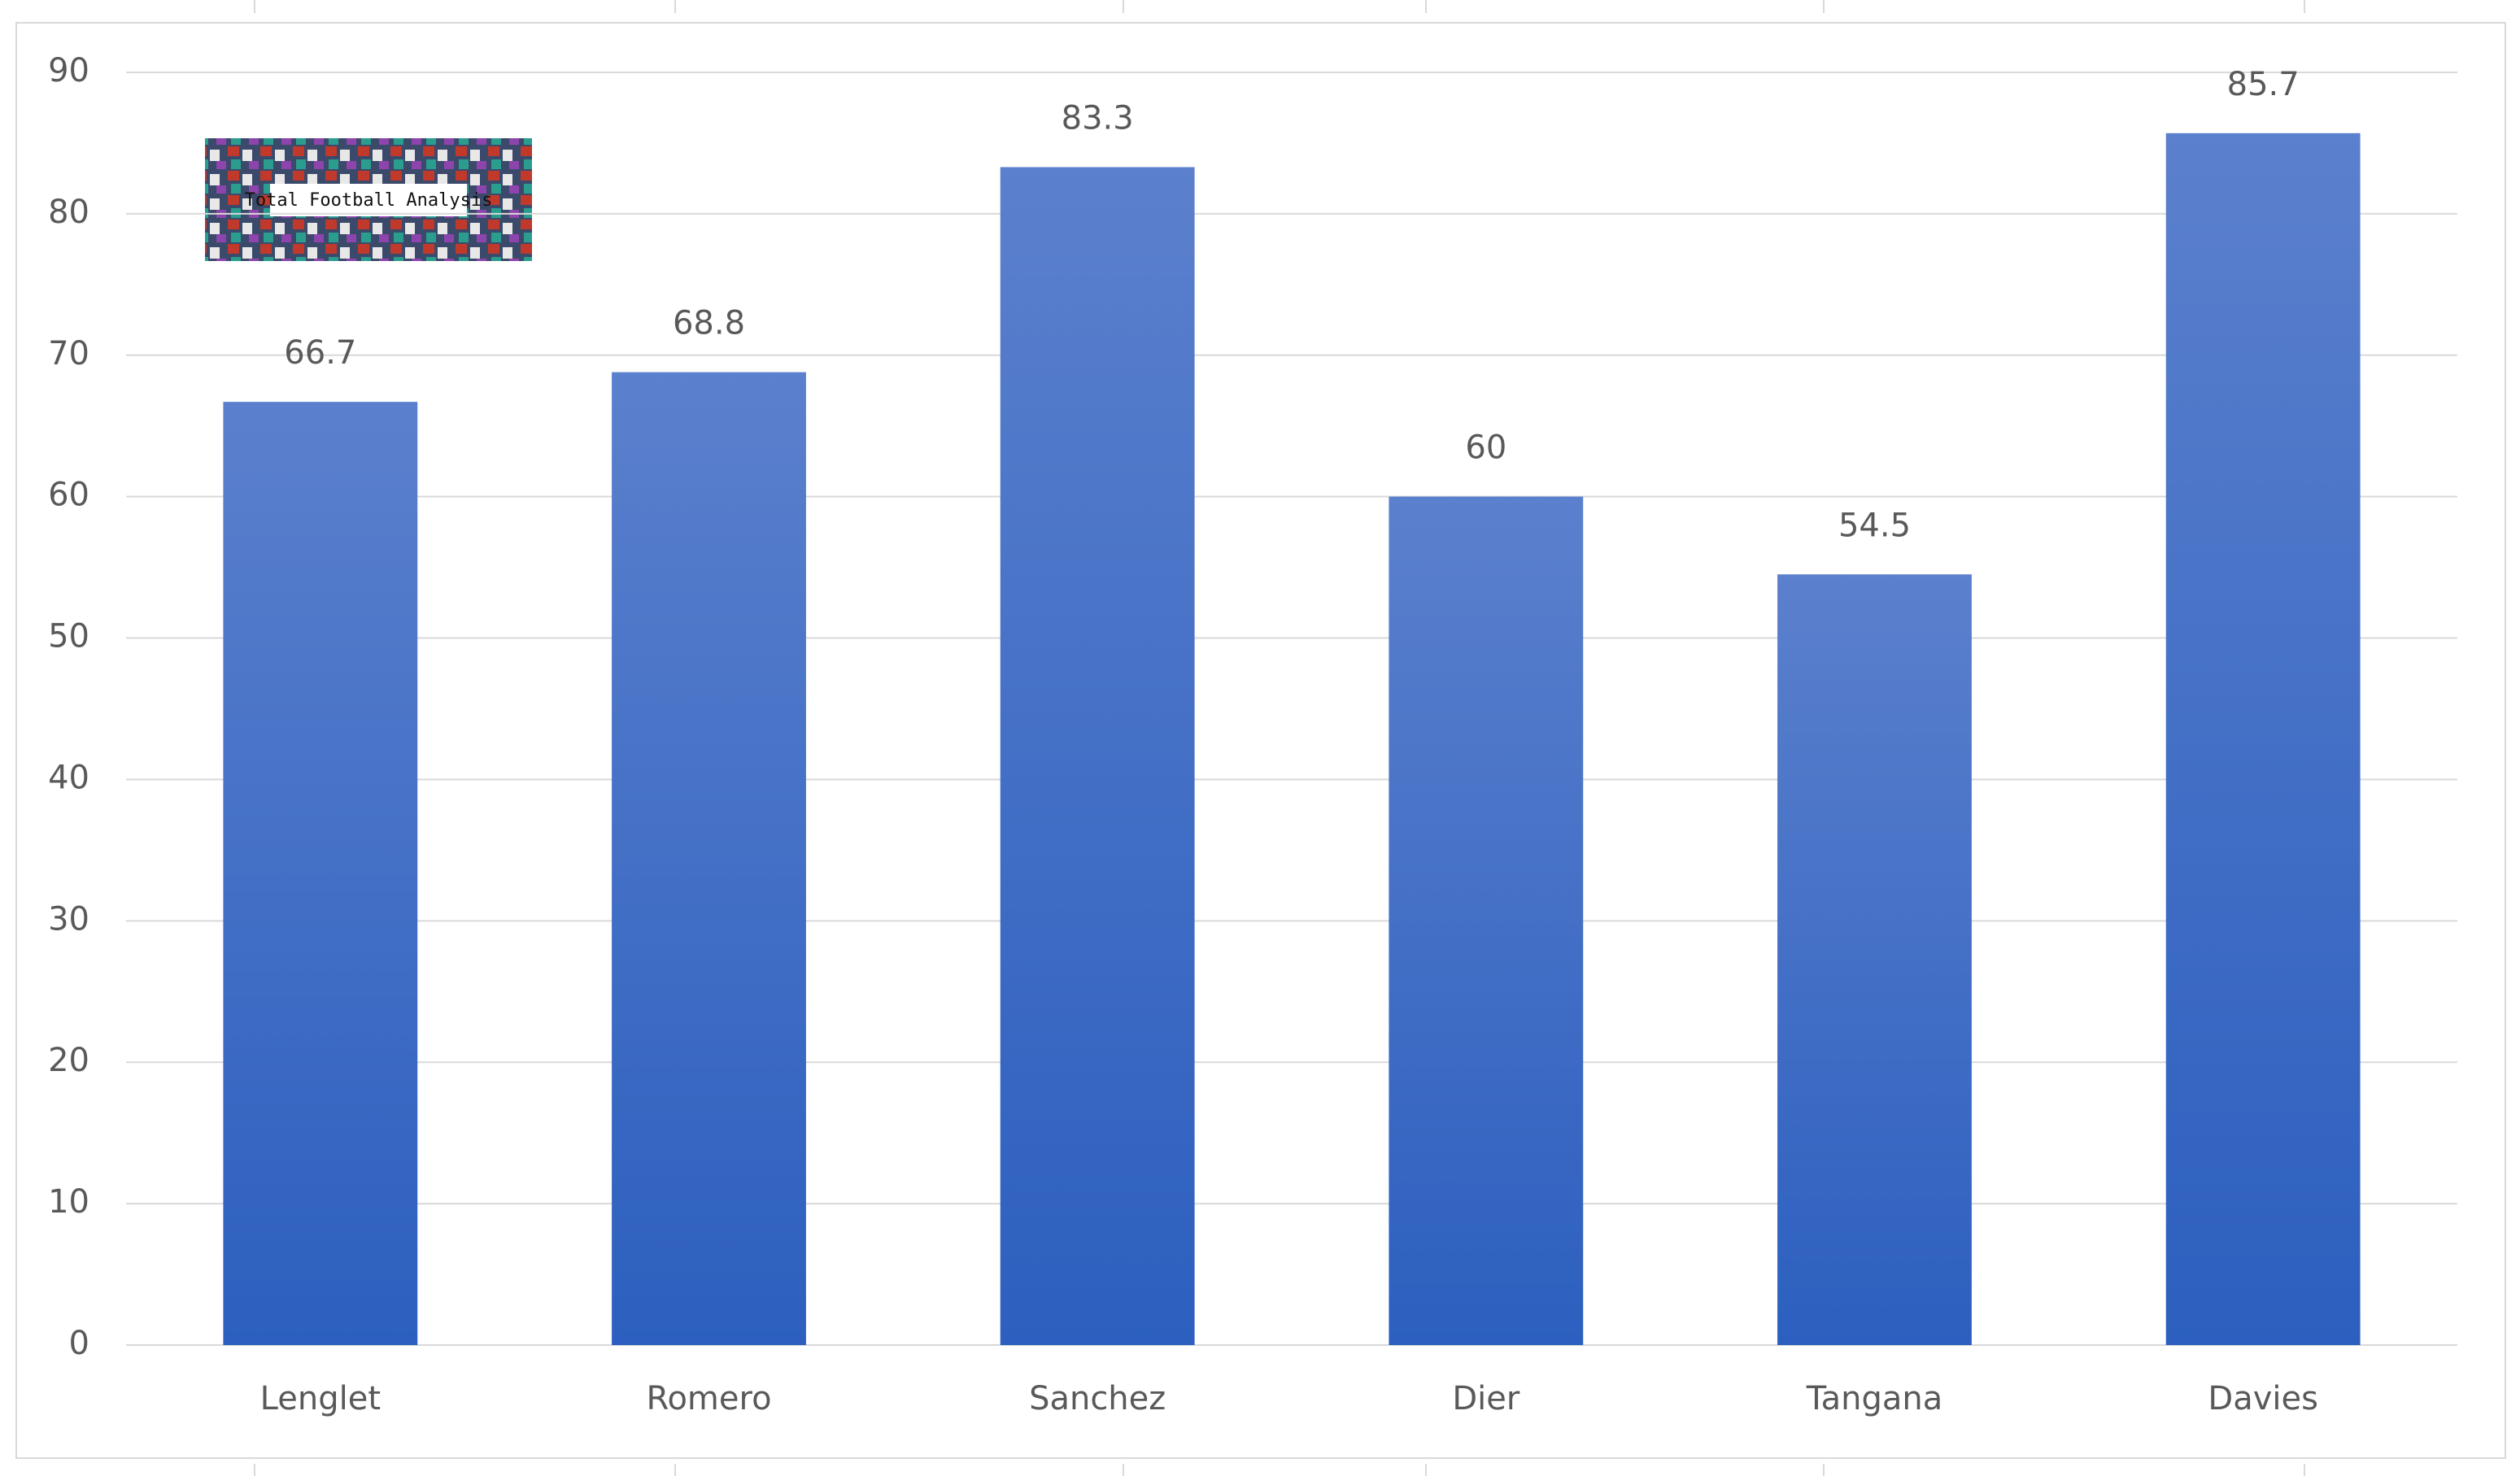 The width and height of the screenshot is (2520, 1476). What do you see at coordinates (2263, 1398) in the screenshot?
I see `x-tick-label: Davies` at bounding box center [2263, 1398].